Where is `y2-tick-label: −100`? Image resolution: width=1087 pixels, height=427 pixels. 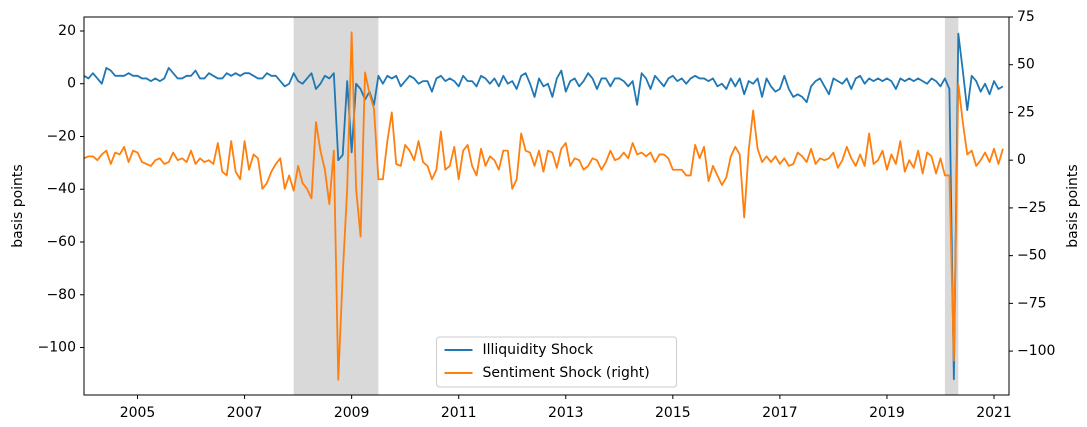
y2-tick-label: −100 is located at coordinates (1036, 351).